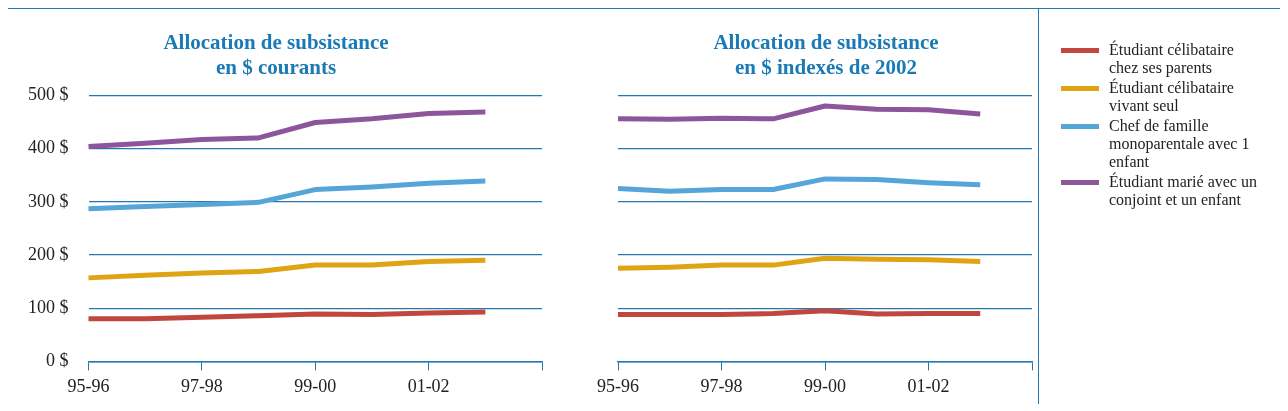 The height and width of the screenshot is (411, 1288). What do you see at coordinates (48, 94) in the screenshot?
I see `y-tick-label: 500 $` at bounding box center [48, 94].